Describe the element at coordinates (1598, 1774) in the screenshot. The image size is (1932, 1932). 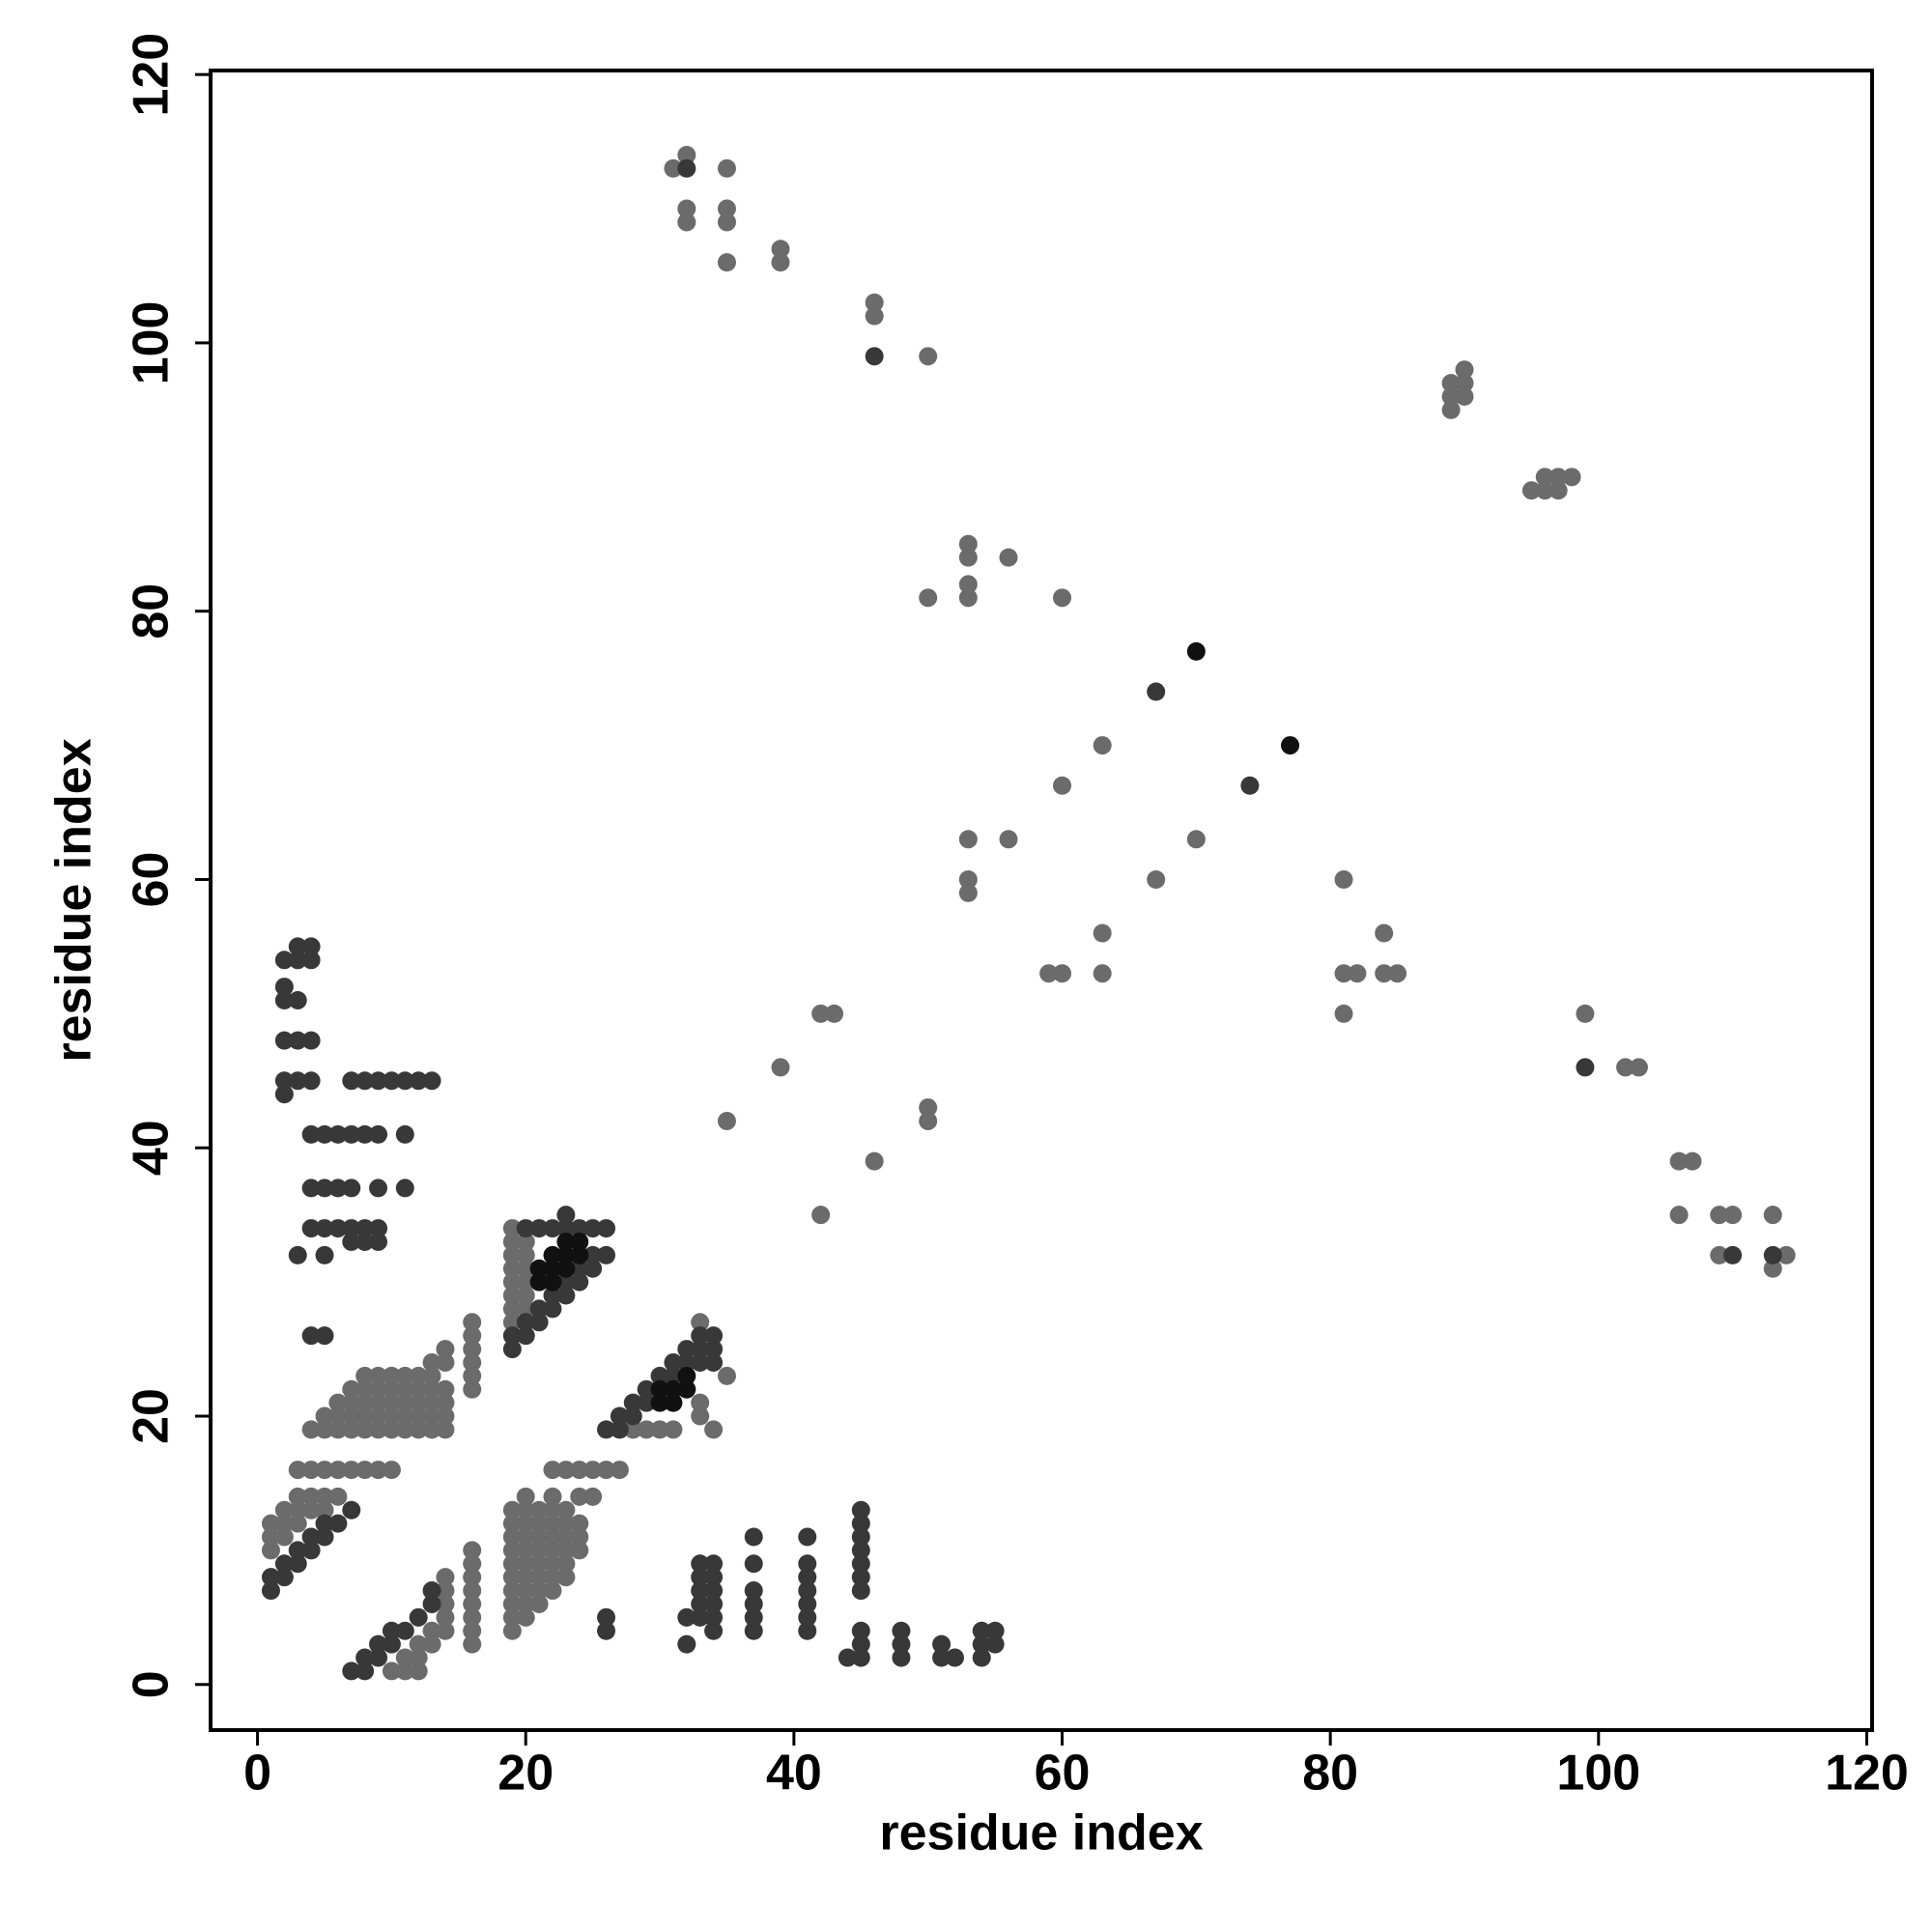
I see `x-tick-label: 100` at that location.